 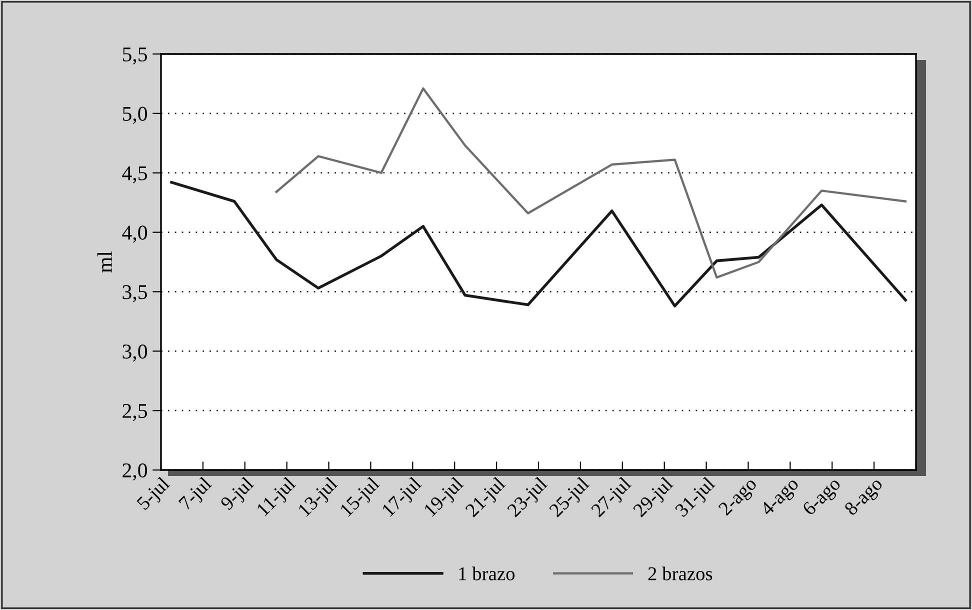 What do you see at coordinates (134, 175) in the screenshot?
I see `y-tick-label: 4,5` at bounding box center [134, 175].